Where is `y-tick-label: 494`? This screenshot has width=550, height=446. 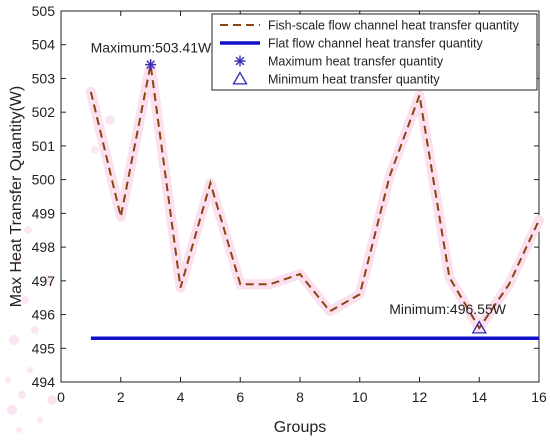
y-tick-label: 494 is located at coordinates (44, 382).